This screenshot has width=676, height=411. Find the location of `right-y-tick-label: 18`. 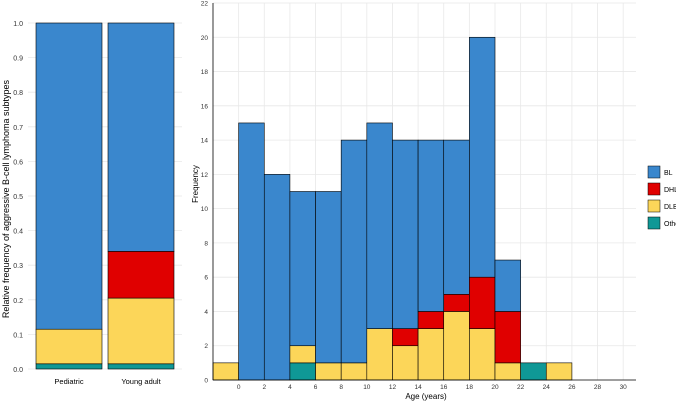

right-y-tick-label: 18 is located at coordinates (205, 72).